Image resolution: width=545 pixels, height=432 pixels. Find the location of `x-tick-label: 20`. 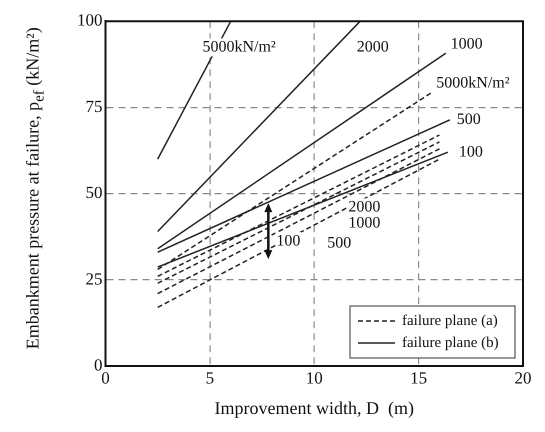

x-tick-label: 20 is located at coordinates (523, 378).